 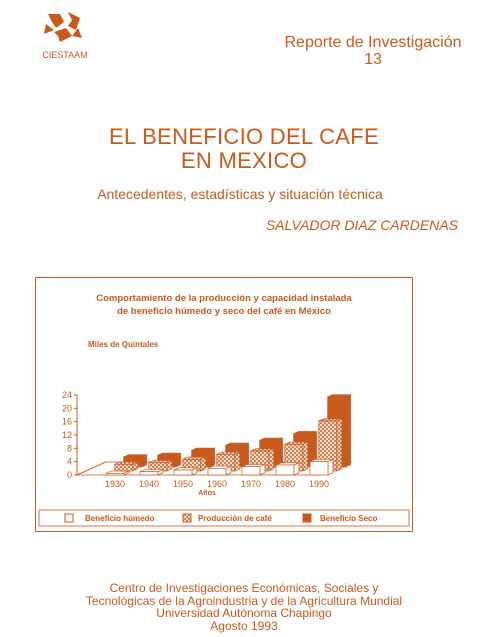 I want to click on x-tick-label-1980: 1980, so click(x=285, y=484).